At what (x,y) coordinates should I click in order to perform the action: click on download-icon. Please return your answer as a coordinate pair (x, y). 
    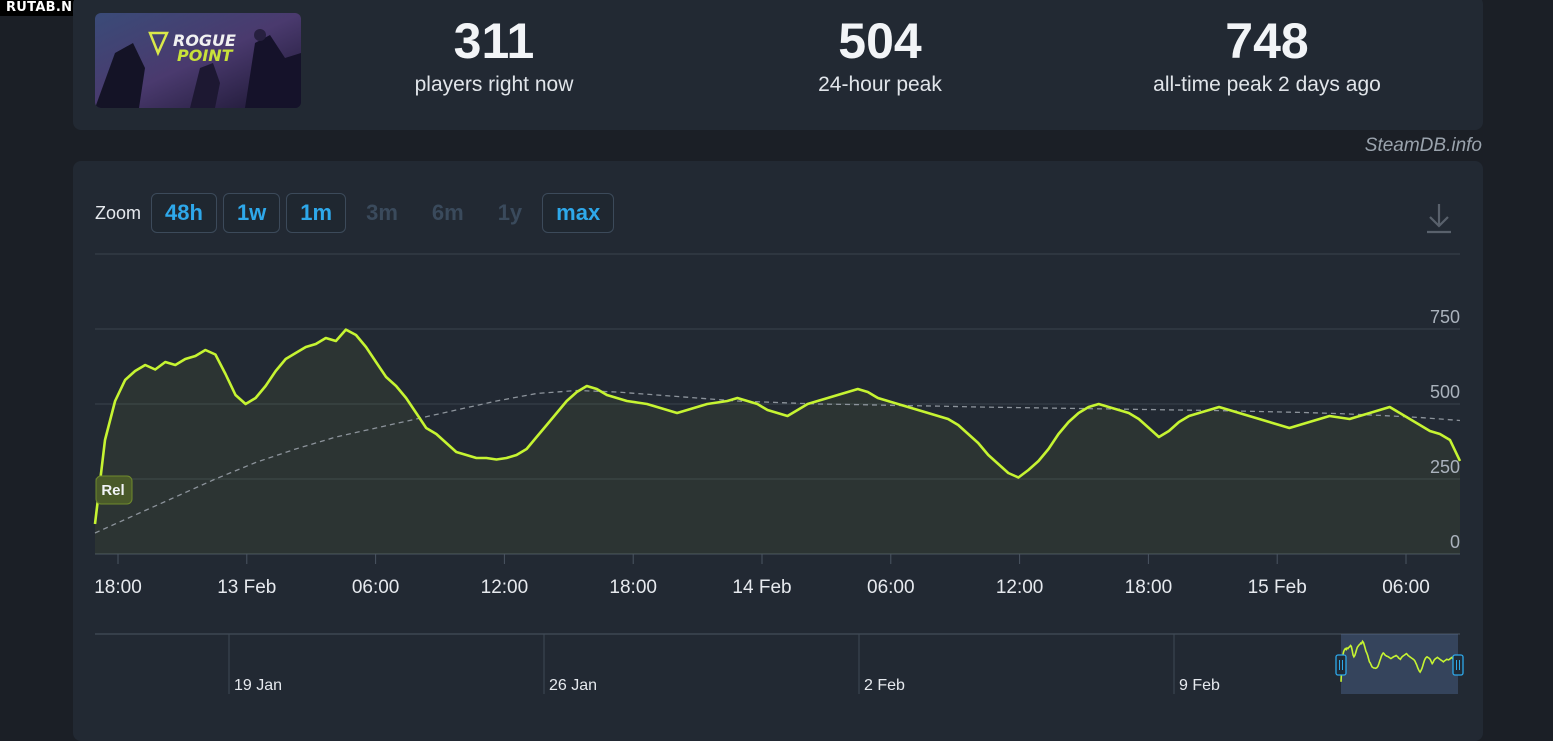
    Looking at the image, I should click on (1439, 218).